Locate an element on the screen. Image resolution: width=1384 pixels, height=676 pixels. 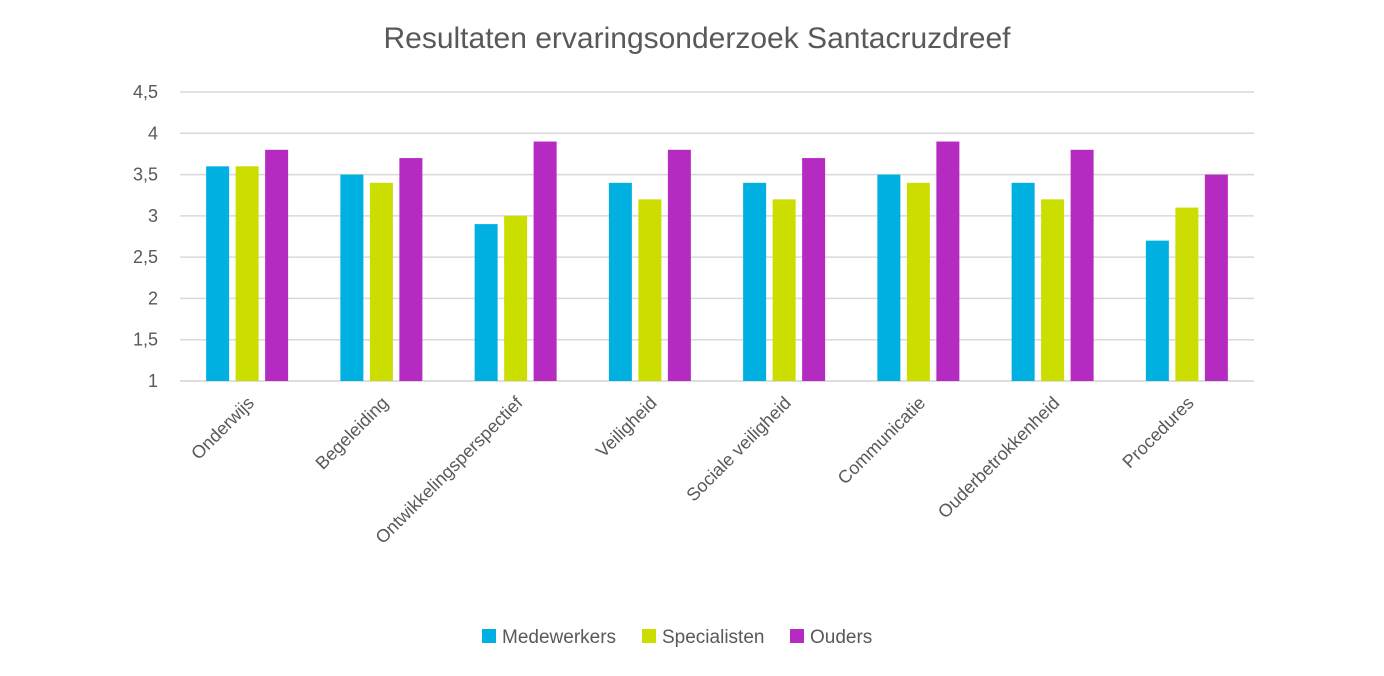
x-tick-label: Communicatie is located at coordinates (881, 440).